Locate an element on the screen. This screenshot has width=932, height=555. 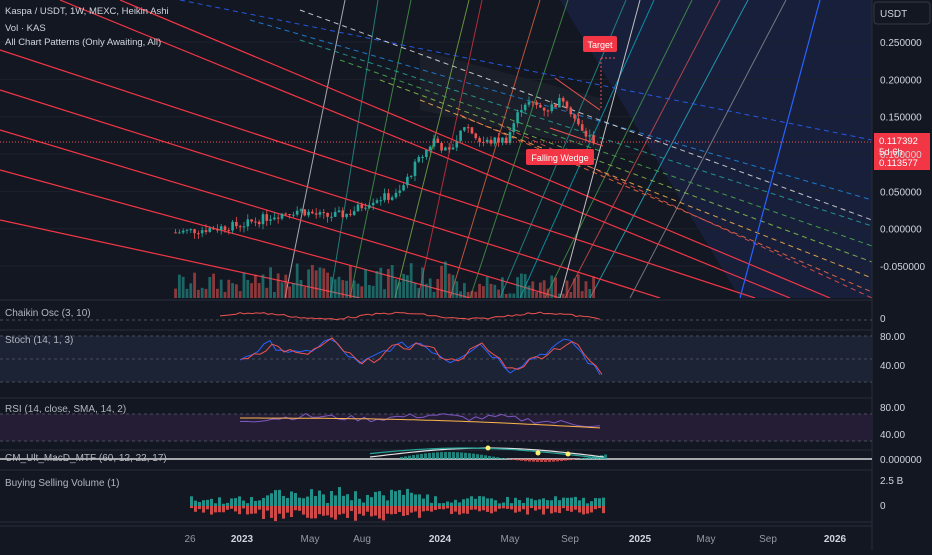
symbol-title: Kaspa / USDT, 1W, MEXC, Heikin Ashi is located at coordinates (87, 11).